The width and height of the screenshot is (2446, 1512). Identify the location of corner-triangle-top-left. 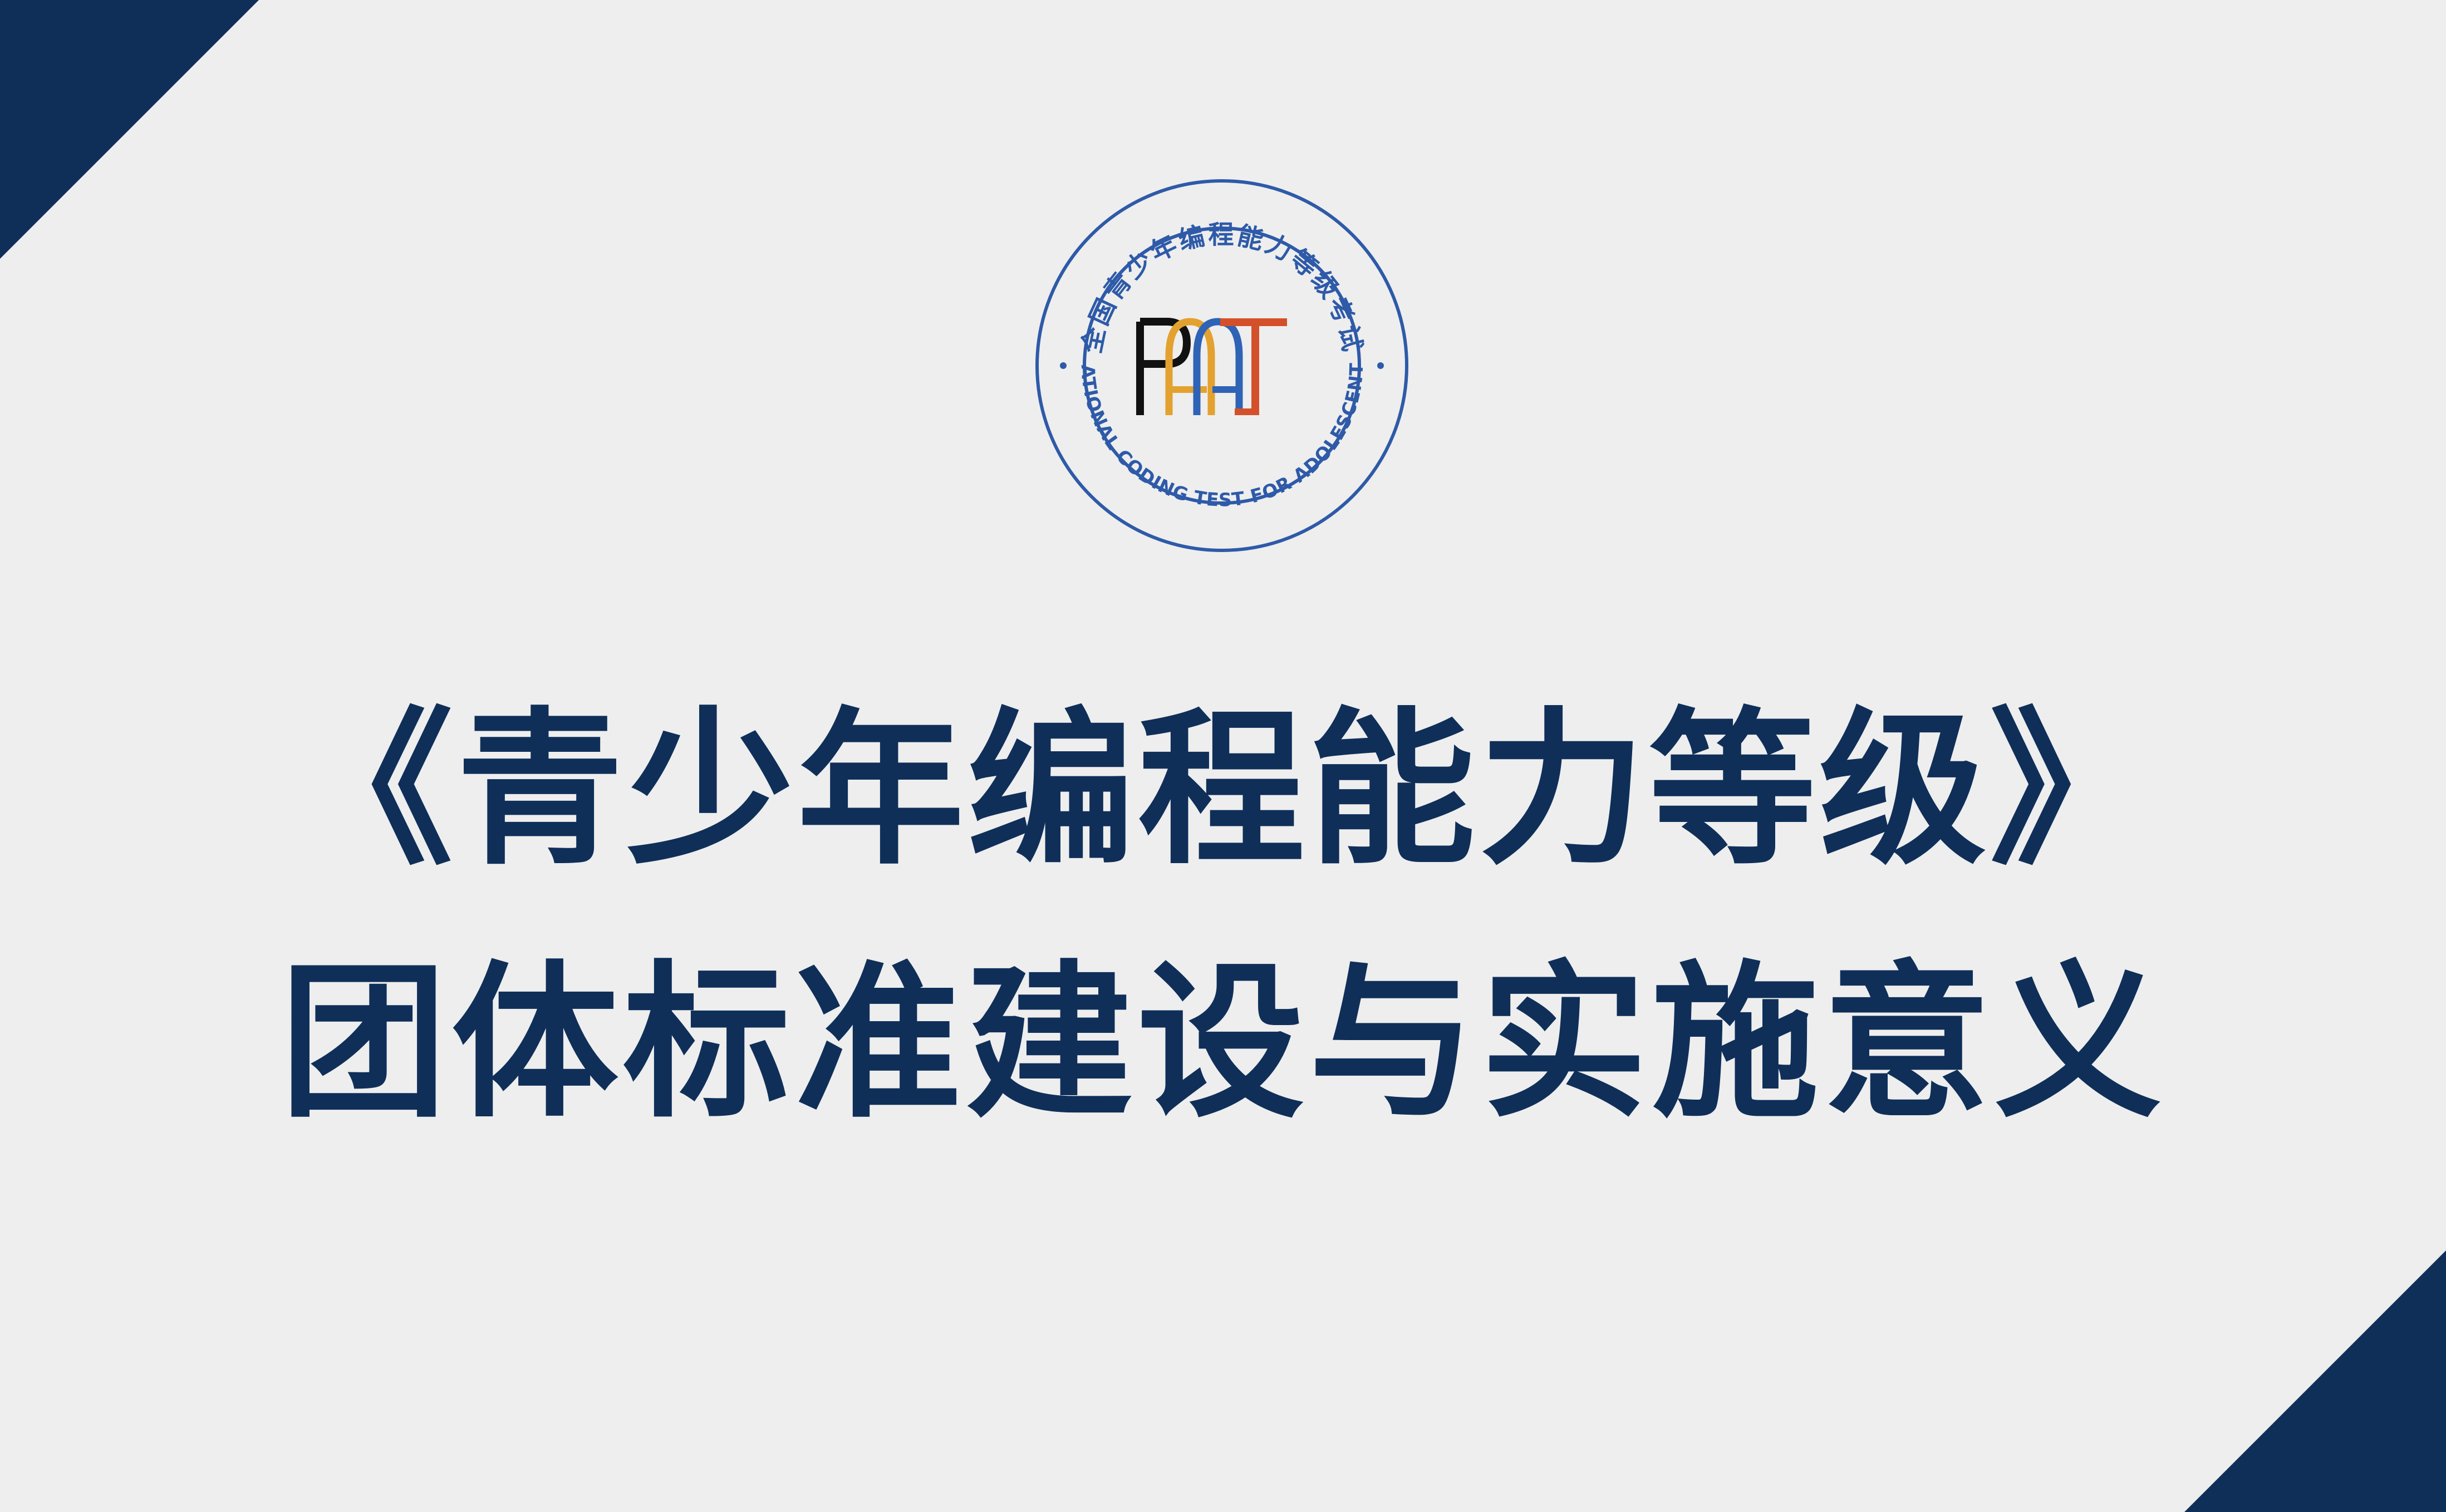
(129, 129).